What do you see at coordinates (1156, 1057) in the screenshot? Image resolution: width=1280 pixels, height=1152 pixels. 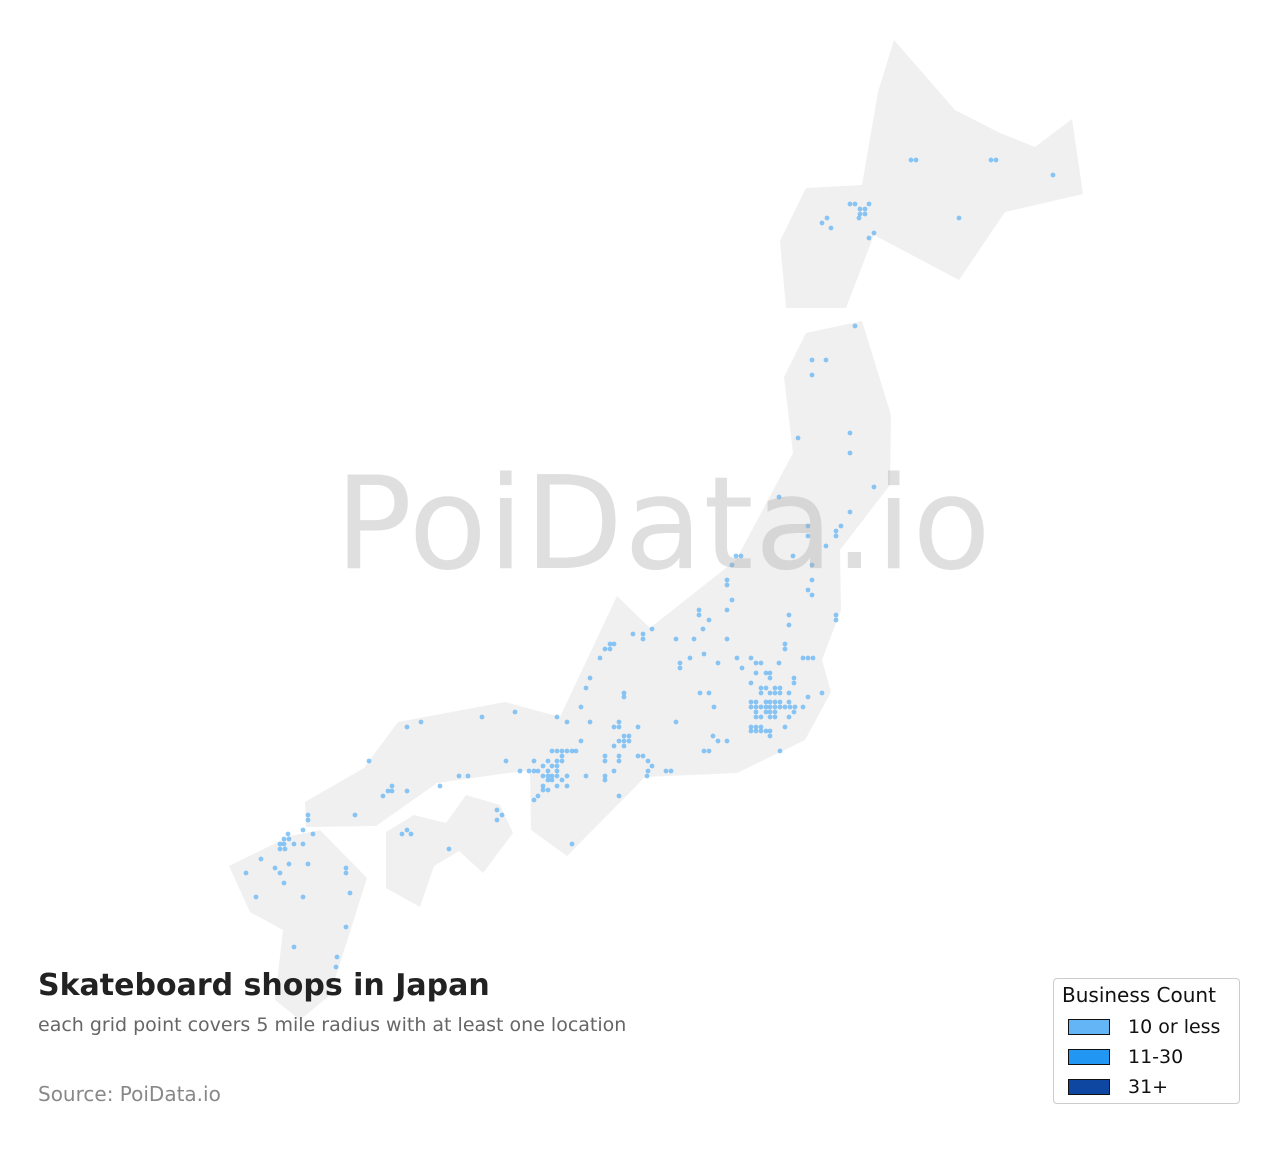 I see `legend-label: 11-30` at bounding box center [1156, 1057].